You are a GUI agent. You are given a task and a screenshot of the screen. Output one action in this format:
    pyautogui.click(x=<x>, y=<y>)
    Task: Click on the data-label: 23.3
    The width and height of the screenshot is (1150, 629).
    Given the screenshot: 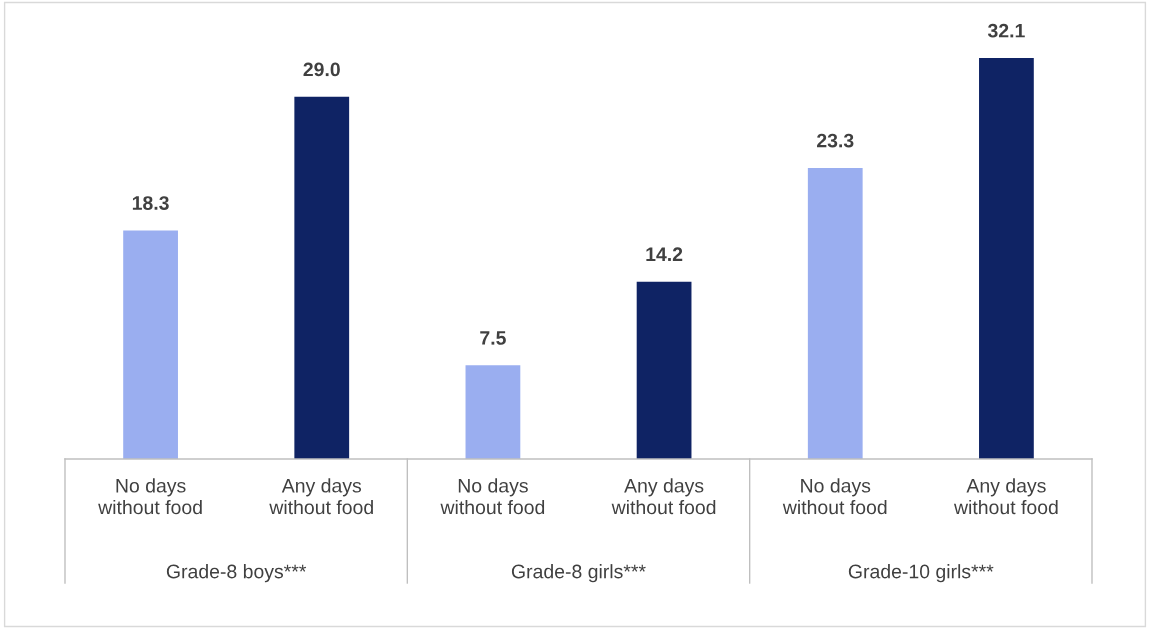 What is the action you would take?
    pyautogui.click(x=835, y=140)
    